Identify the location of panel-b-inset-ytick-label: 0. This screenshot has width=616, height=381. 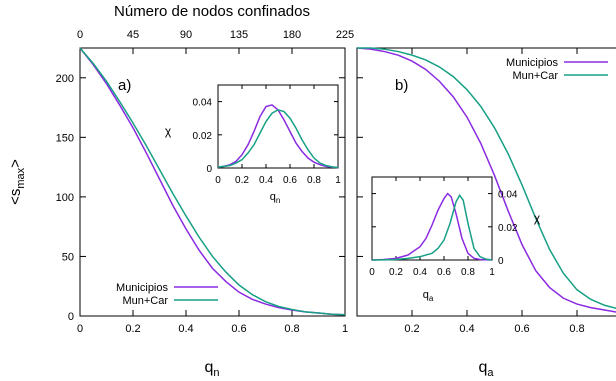
(501, 261).